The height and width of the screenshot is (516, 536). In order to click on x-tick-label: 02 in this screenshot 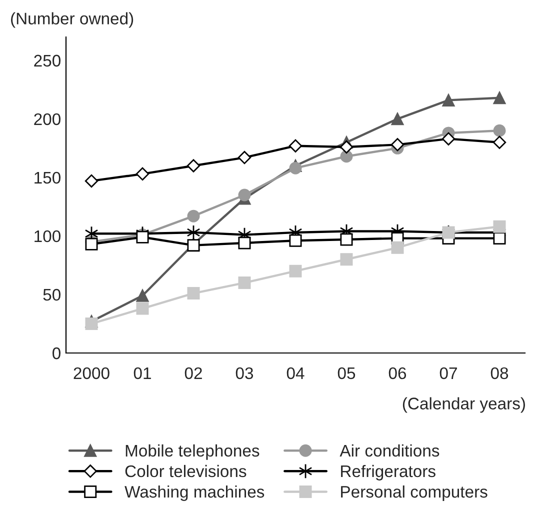, I will do `click(193, 373)`.